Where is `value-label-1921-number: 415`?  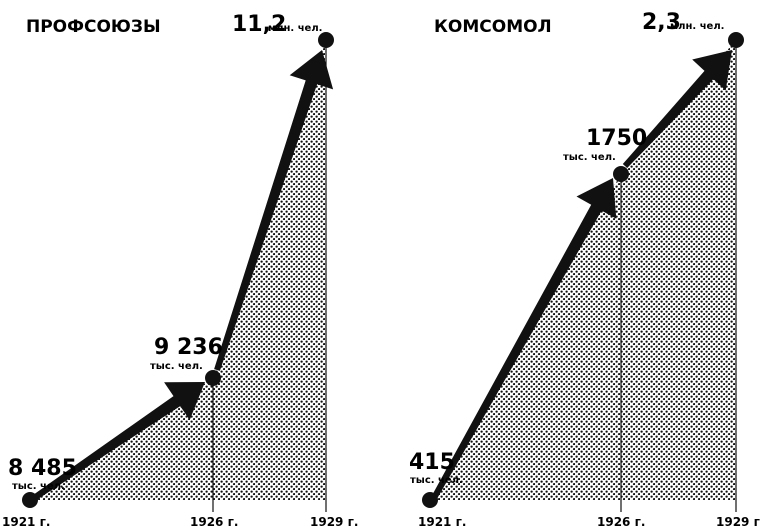
value-label-1921-number: 415 is located at coordinates (432, 462).